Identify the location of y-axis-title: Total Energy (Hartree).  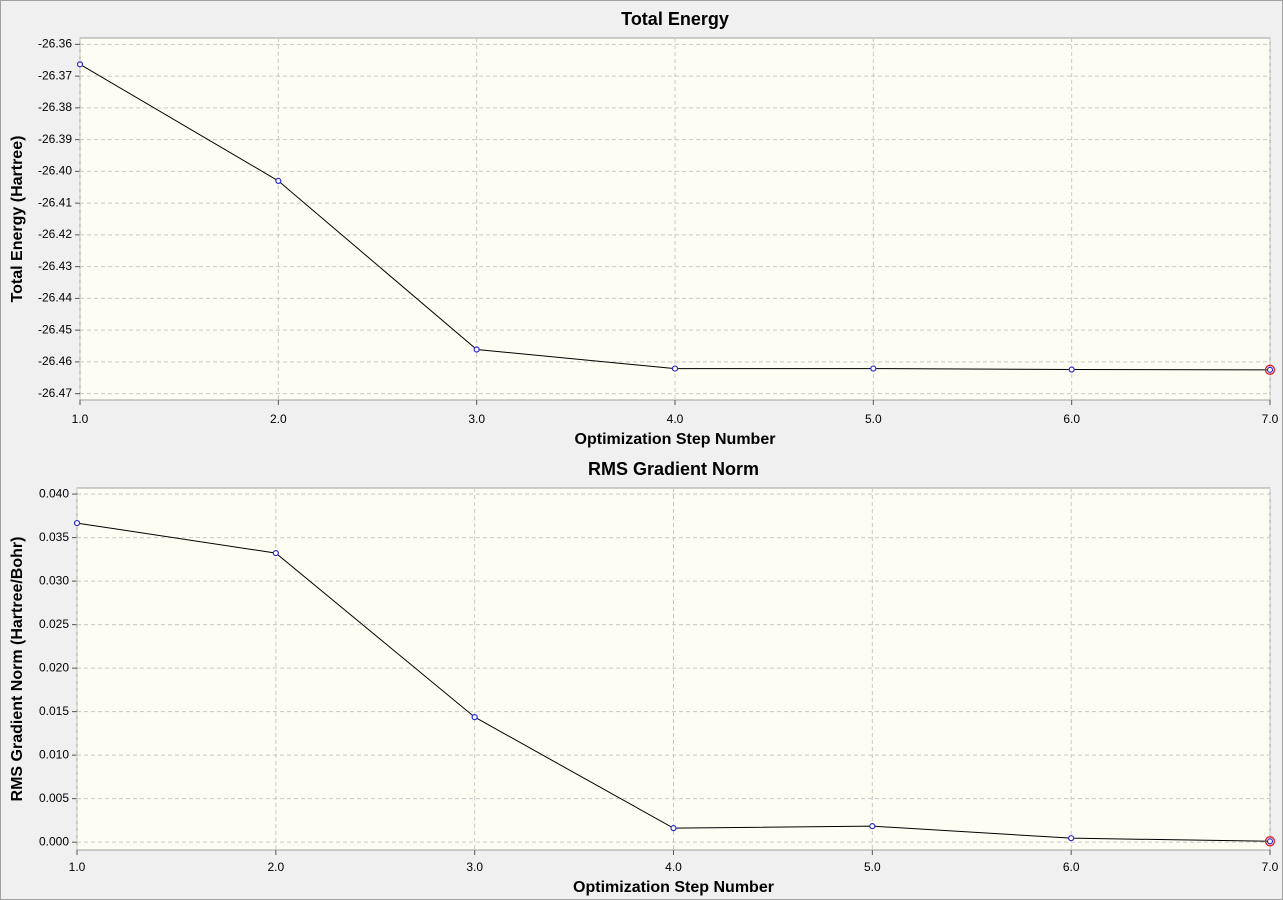
(17, 219).